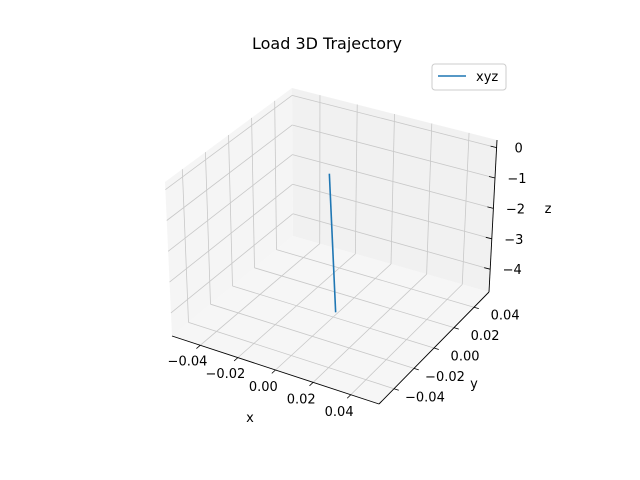  What do you see at coordinates (263, 387) in the screenshot?
I see `x-tick-label: 0.00` at bounding box center [263, 387].